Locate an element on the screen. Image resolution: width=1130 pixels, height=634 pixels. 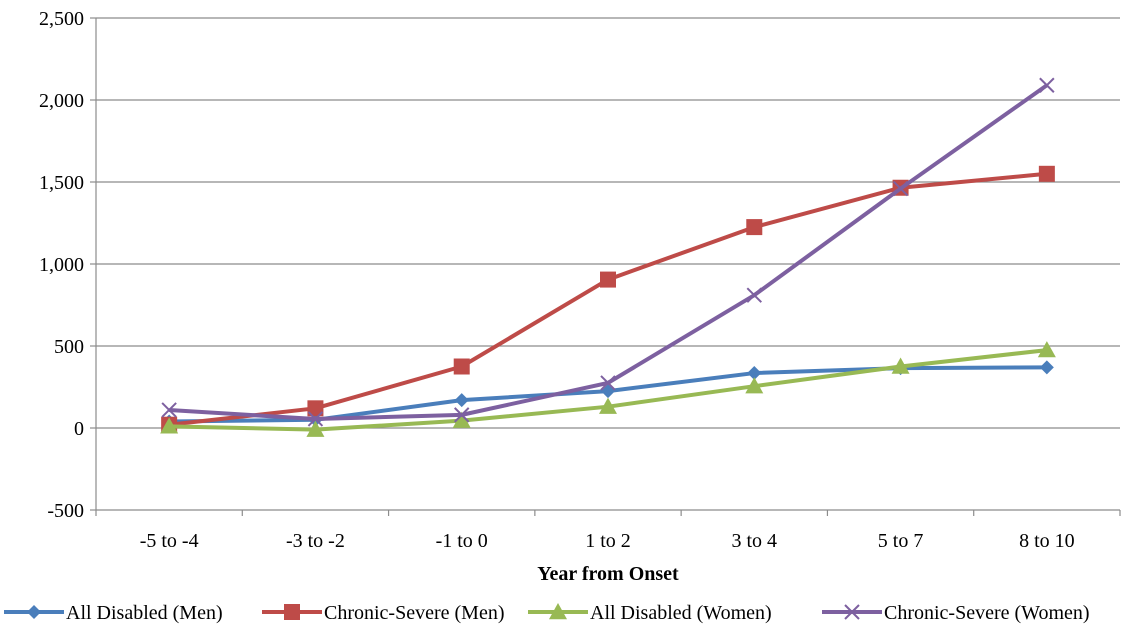
y-tick-label: 2,500 is located at coordinates (61, 19).